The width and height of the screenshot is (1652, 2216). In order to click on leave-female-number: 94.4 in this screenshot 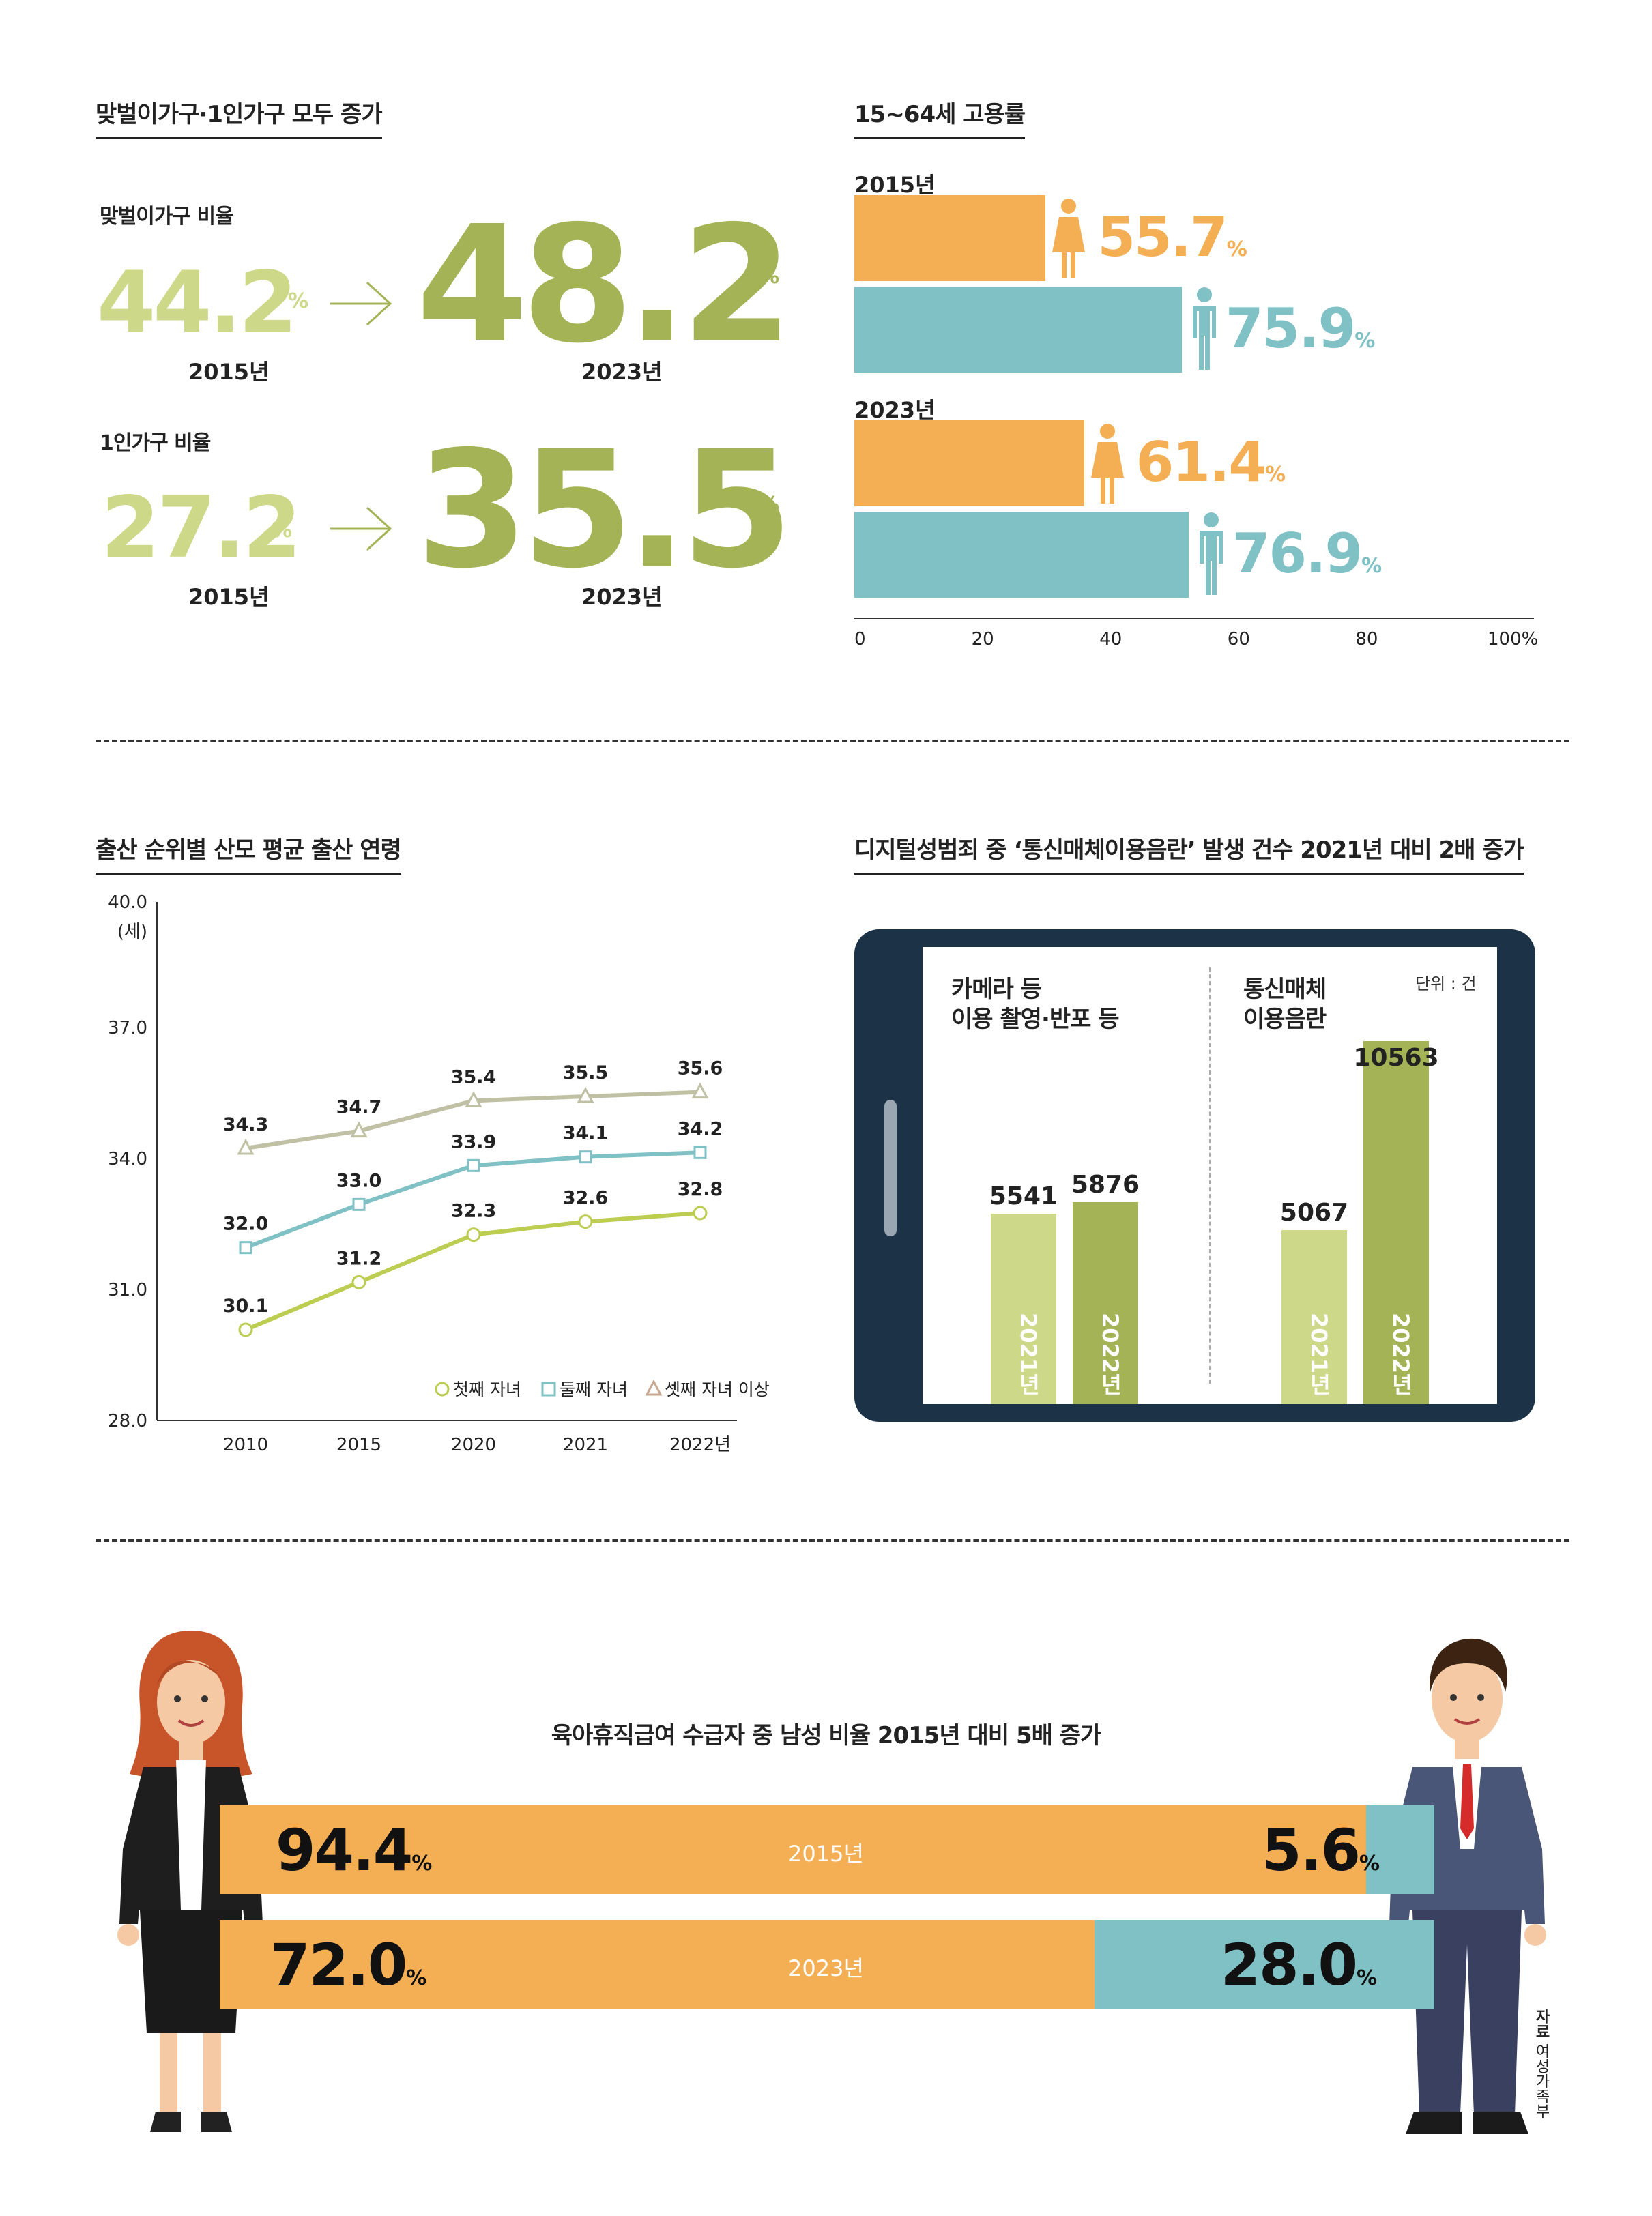, I will do `click(344, 1850)`.